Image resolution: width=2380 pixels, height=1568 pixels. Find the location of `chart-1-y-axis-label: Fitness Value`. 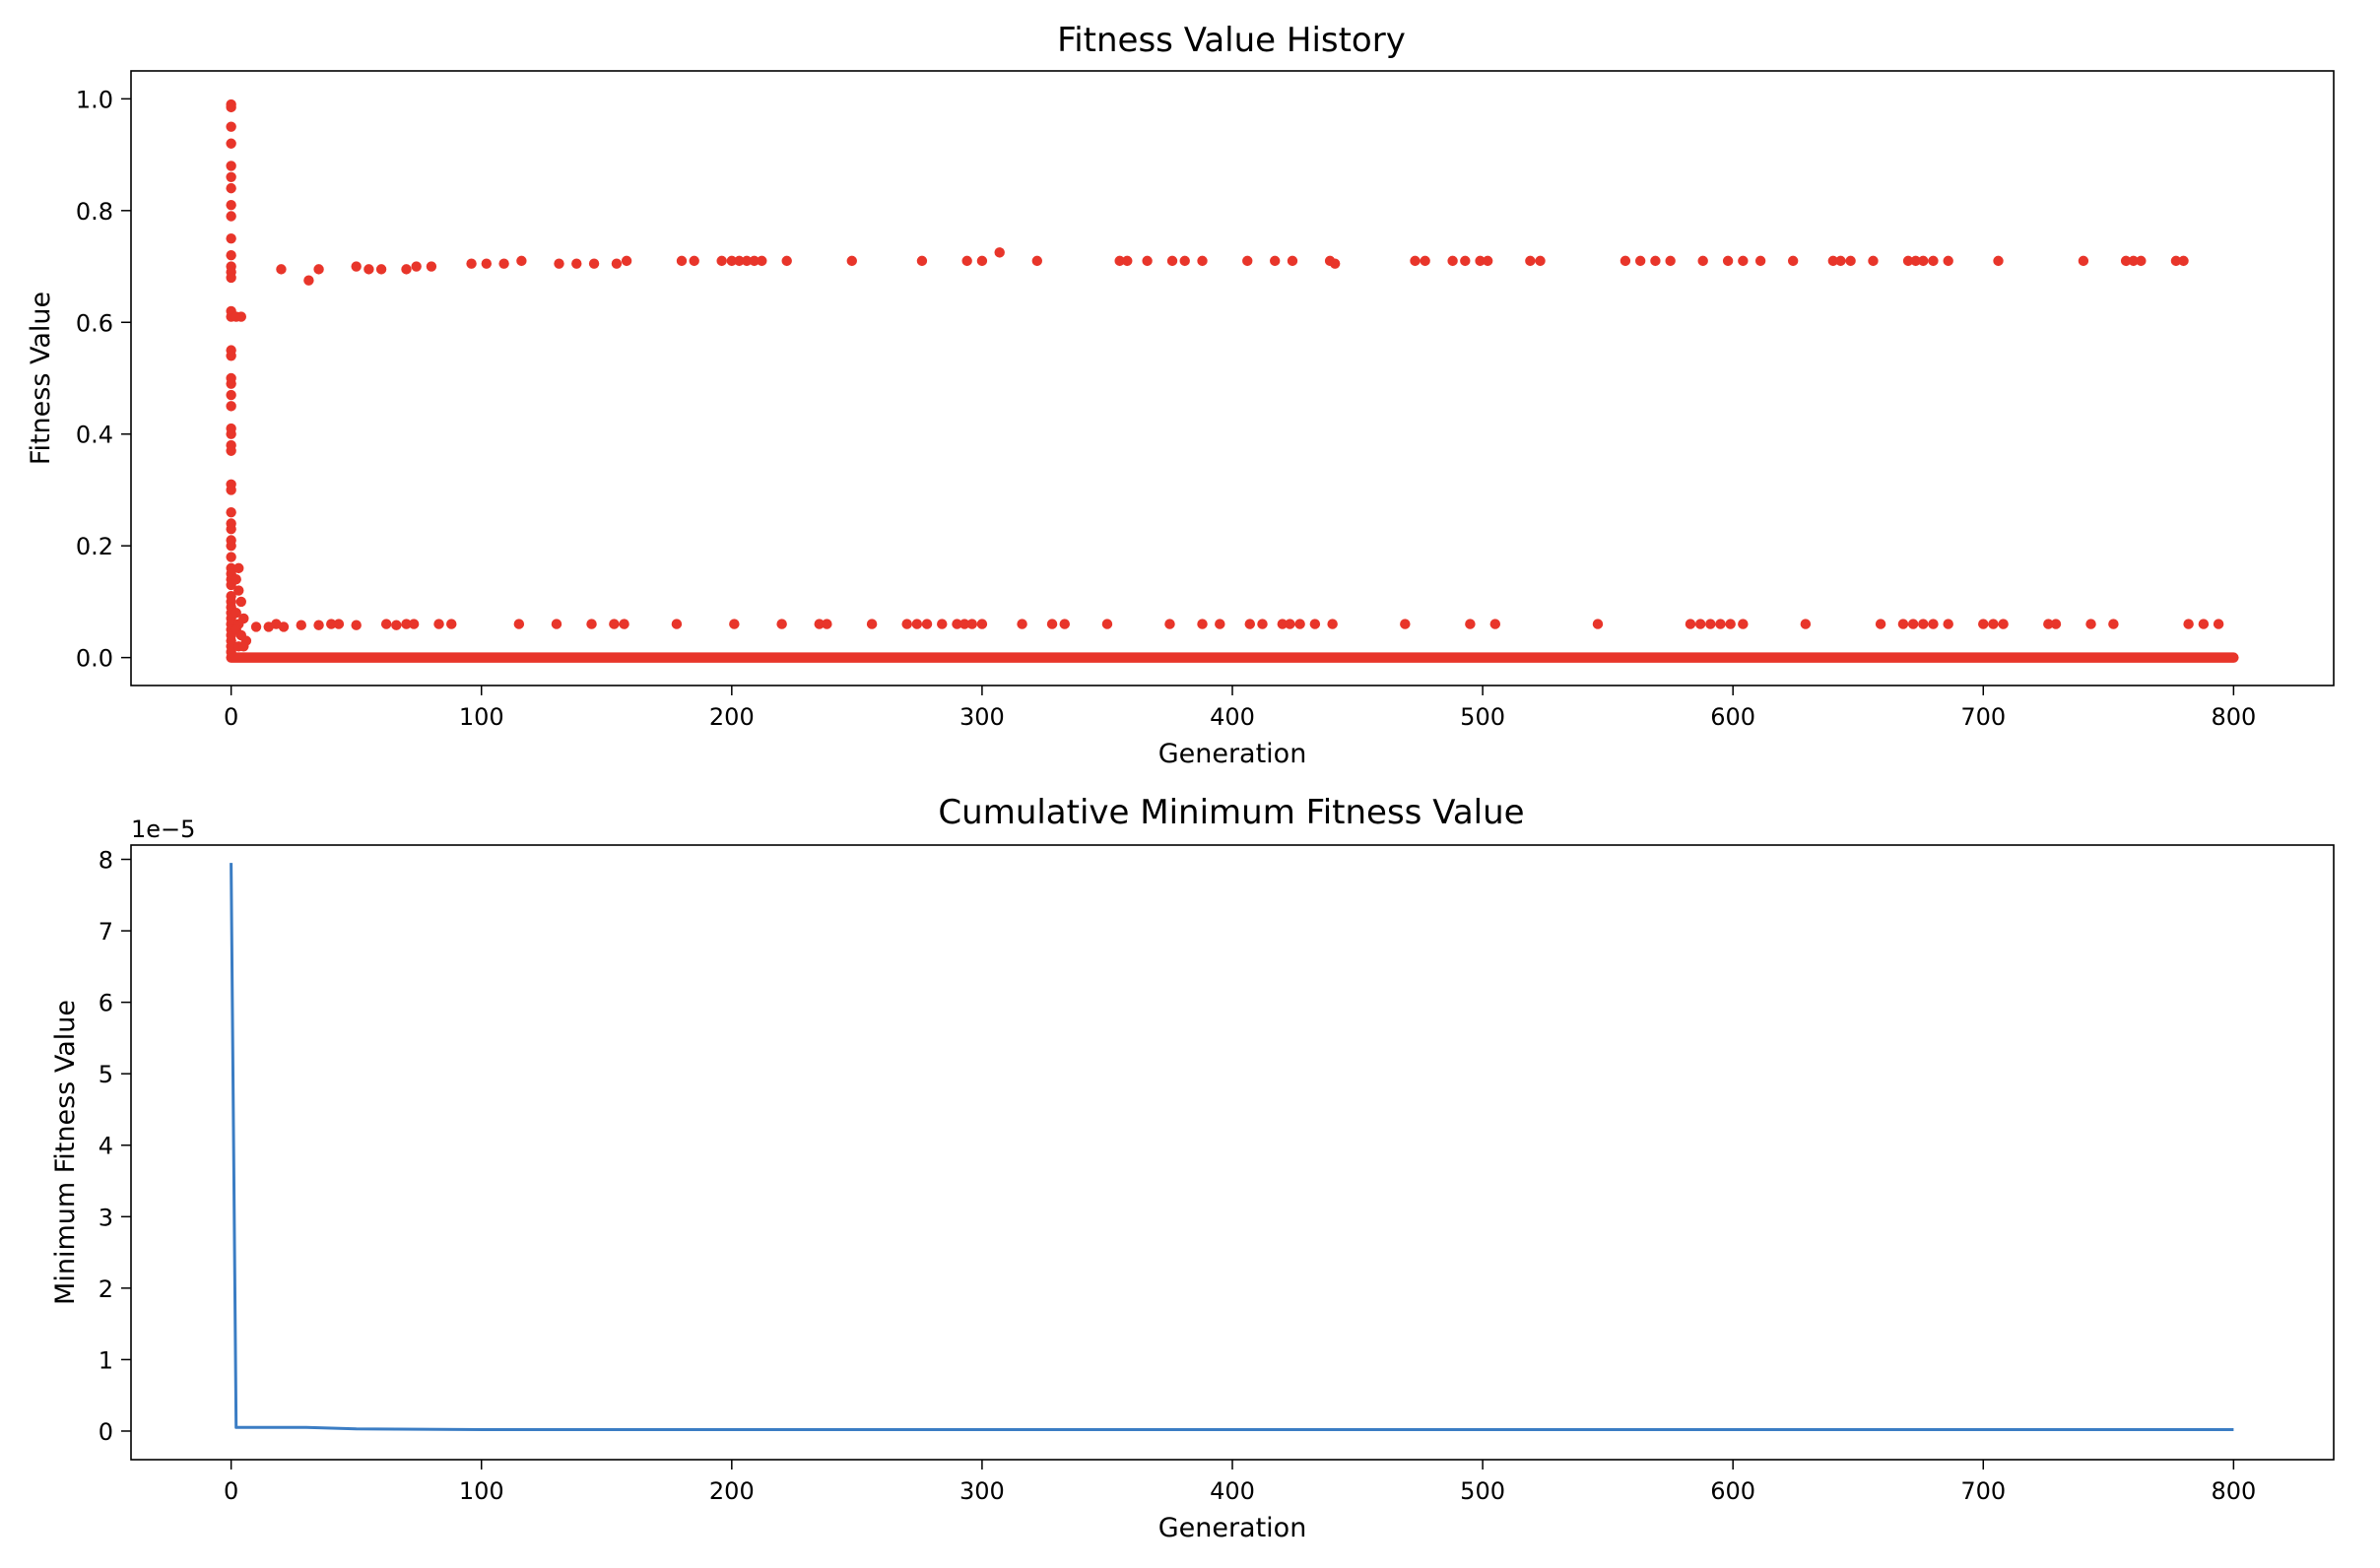

chart-1-y-axis-label: Fitness Value is located at coordinates (41, 379).